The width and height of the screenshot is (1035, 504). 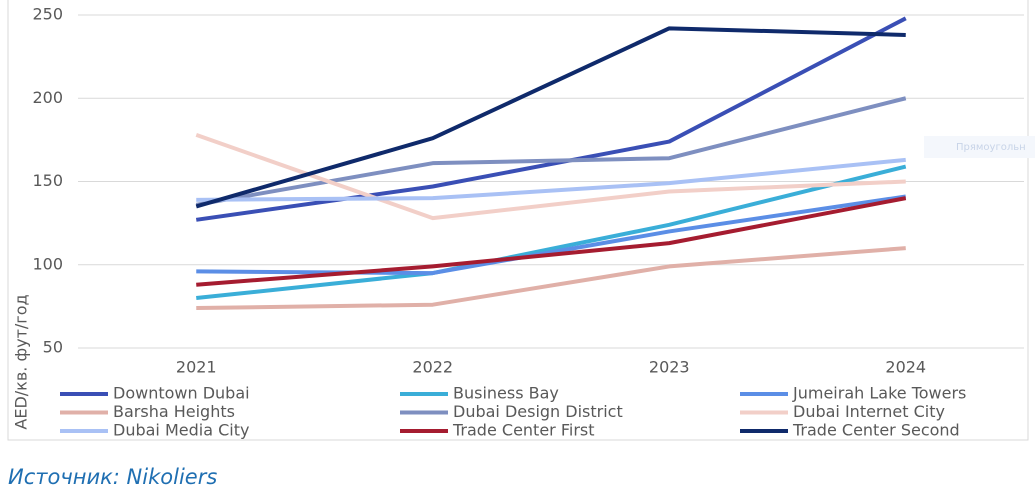 What do you see at coordinates (53, 347) in the screenshot?
I see `y-tick-label: 50` at bounding box center [53, 347].